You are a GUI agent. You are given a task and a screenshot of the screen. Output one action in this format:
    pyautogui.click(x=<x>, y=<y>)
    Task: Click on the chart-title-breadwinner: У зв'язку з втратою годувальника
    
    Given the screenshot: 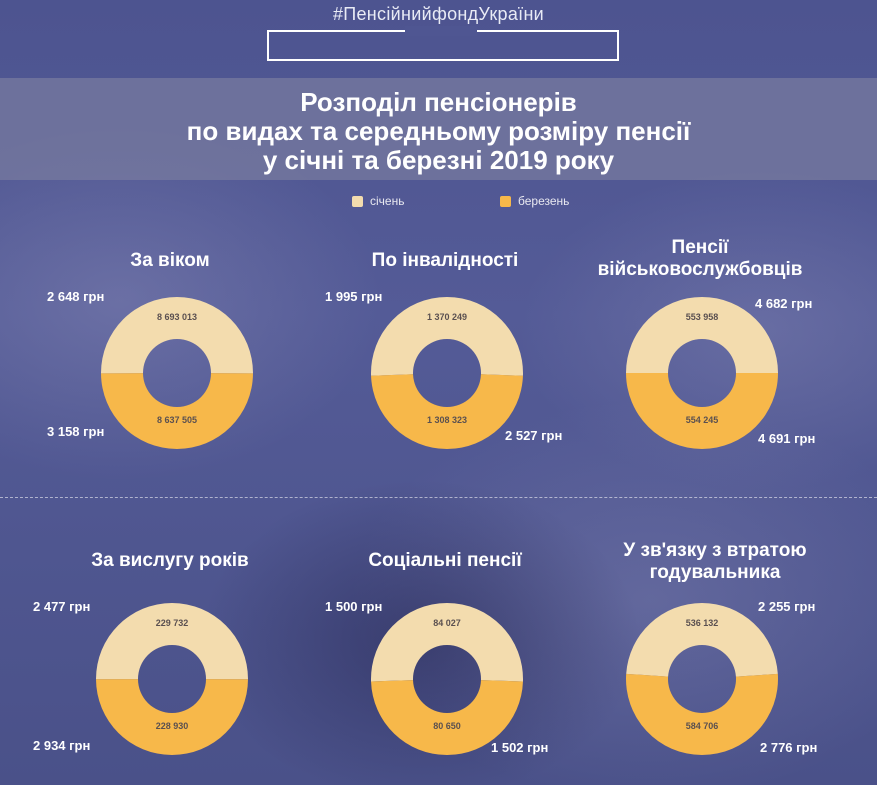 What is the action you would take?
    pyautogui.click(x=715, y=561)
    